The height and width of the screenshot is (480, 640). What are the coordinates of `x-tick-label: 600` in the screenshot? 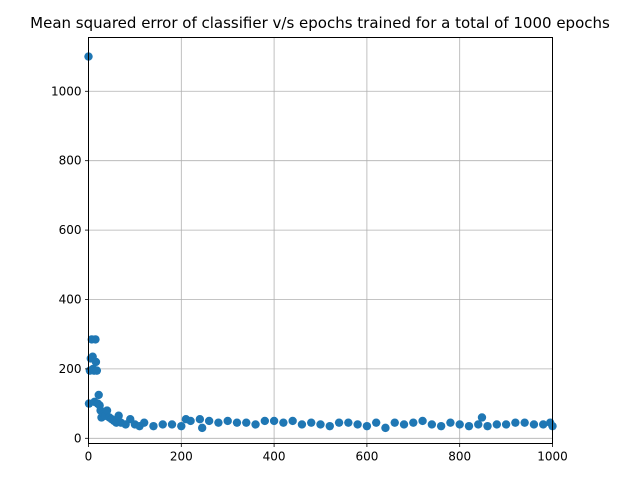 It's located at (366, 457).